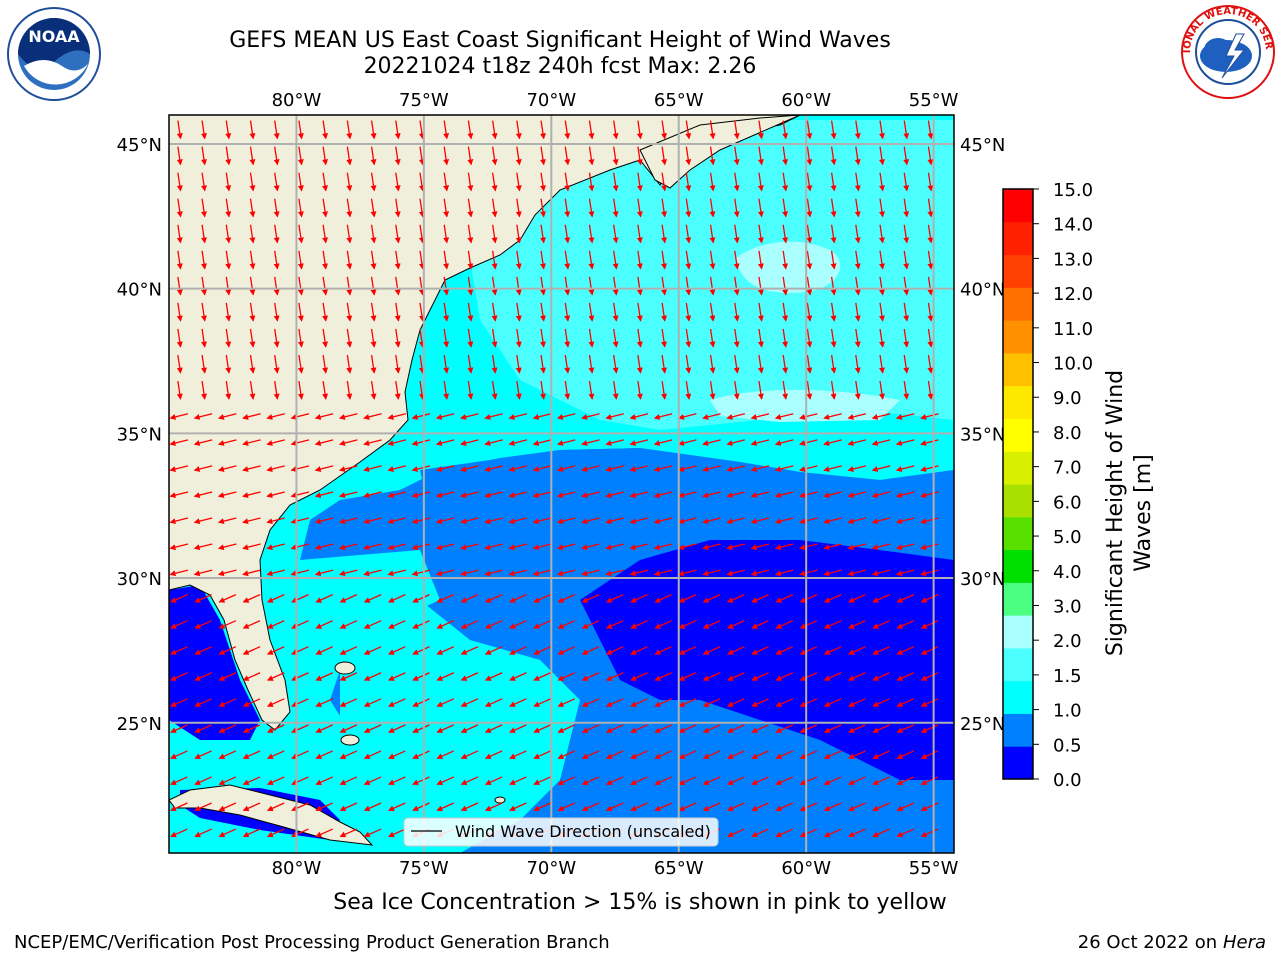 The height and width of the screenshot is (960, 1280). Describe the element at coordinates (139, 724) in the screenshot. I see `lat-label-left: 25°N` at that location.